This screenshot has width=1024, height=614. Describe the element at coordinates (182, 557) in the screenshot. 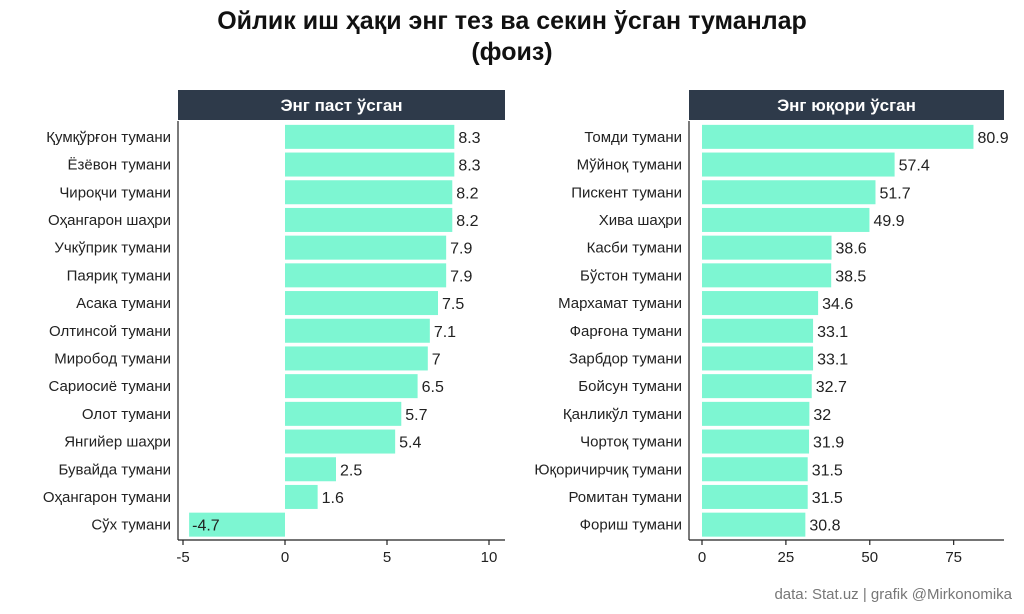

I see `x-tick-label-low-0: -5` at that location.